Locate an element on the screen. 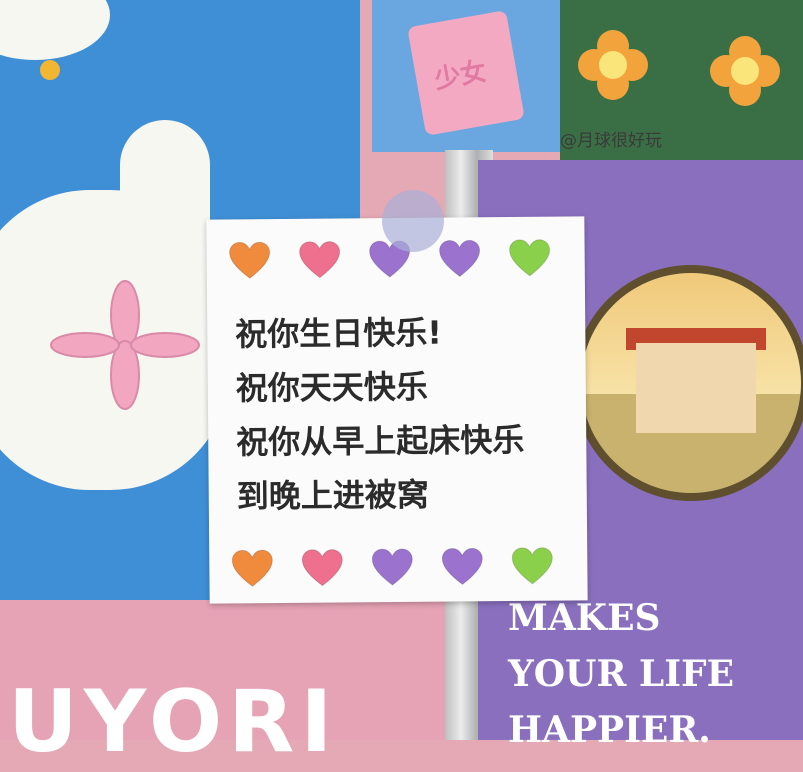  poster-partial-text: UYORI is located at coordinates (173, 722).